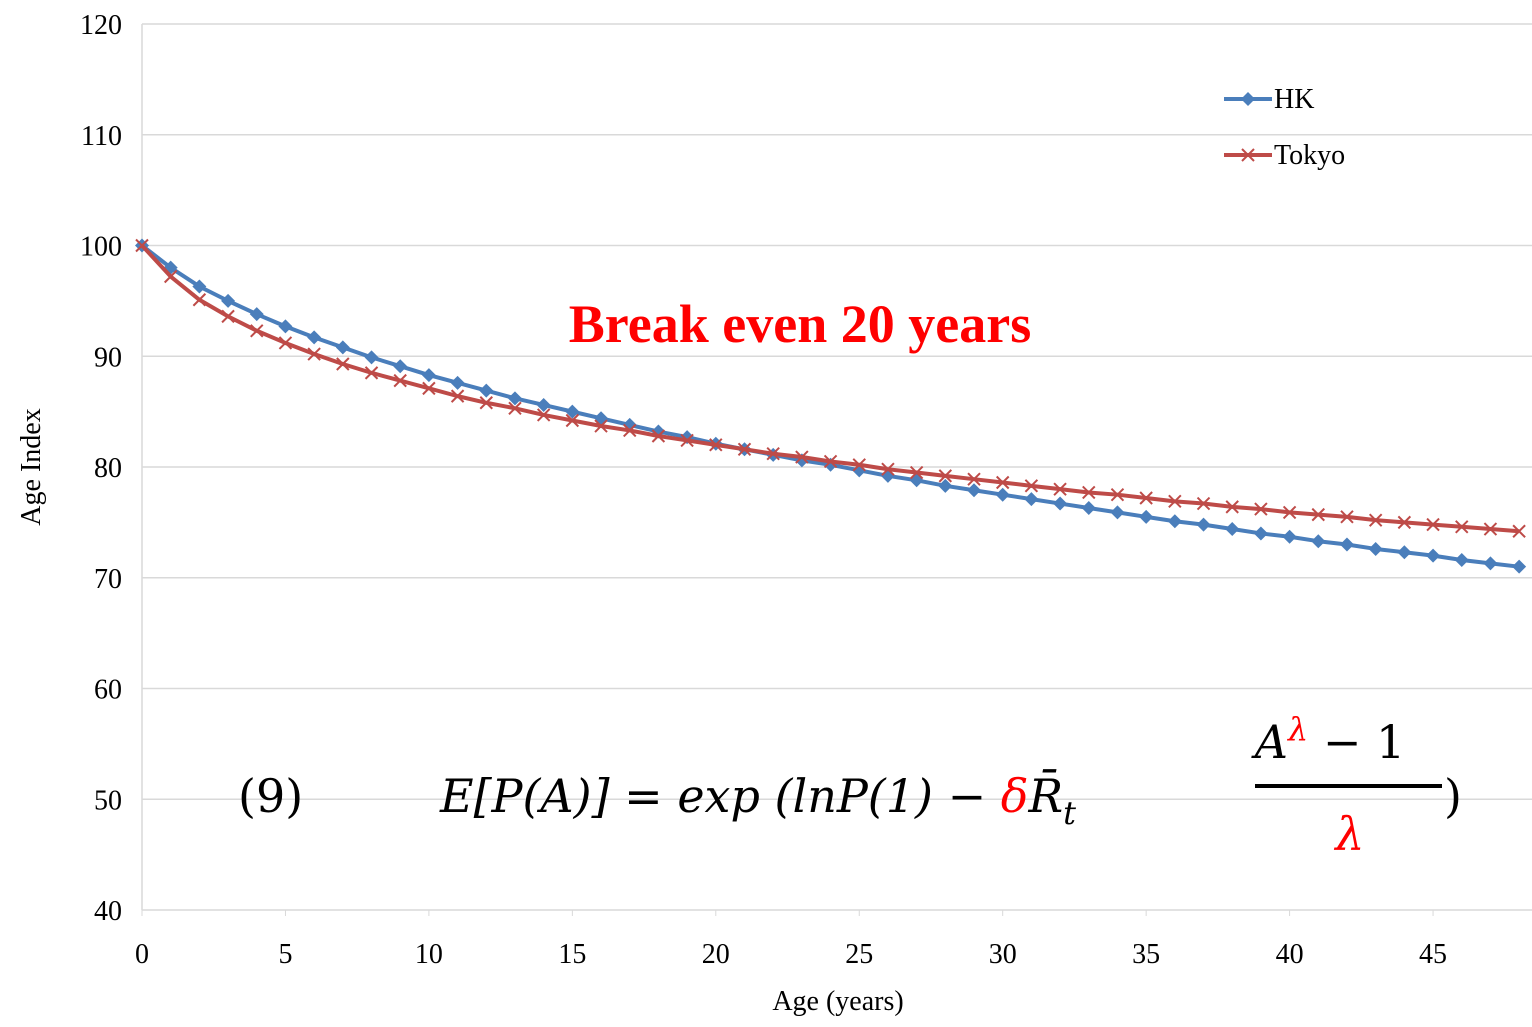 This screenshot has height=1027, width=1532. Describe the element at coordinates (285, 954) in the screenshot. I see `x-tick-label: 5` at that location.